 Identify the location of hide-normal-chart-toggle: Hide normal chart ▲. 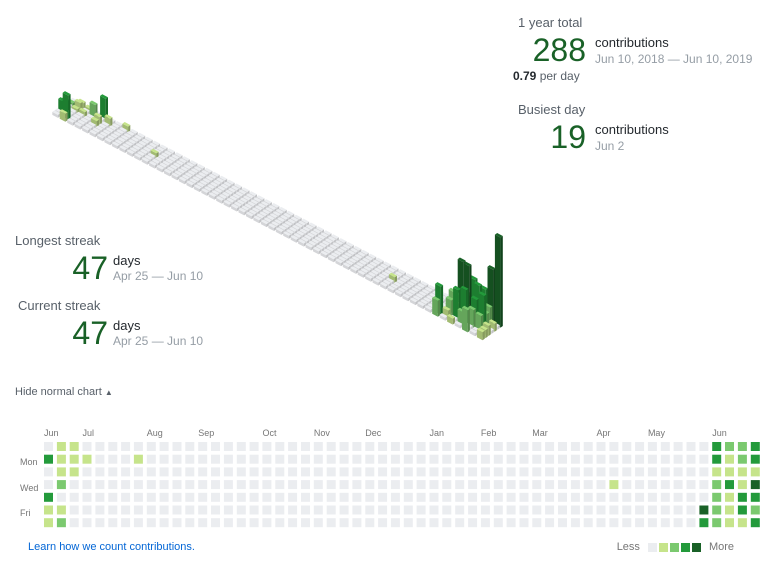
(64, 392).